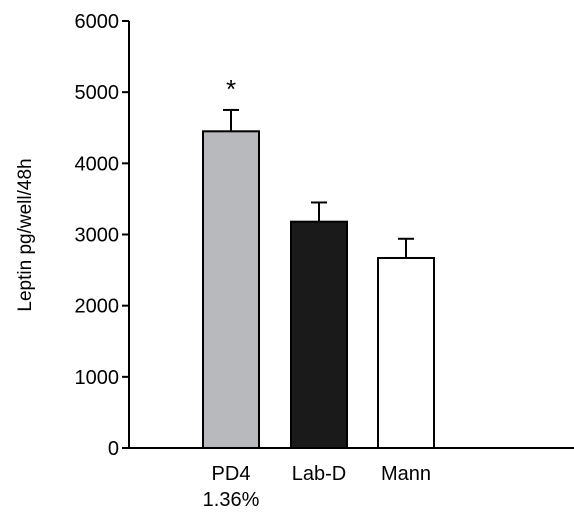 The width and height of the screenshot is (574, 521). I want to click on significance-asterisk: *, so click(231, 89).